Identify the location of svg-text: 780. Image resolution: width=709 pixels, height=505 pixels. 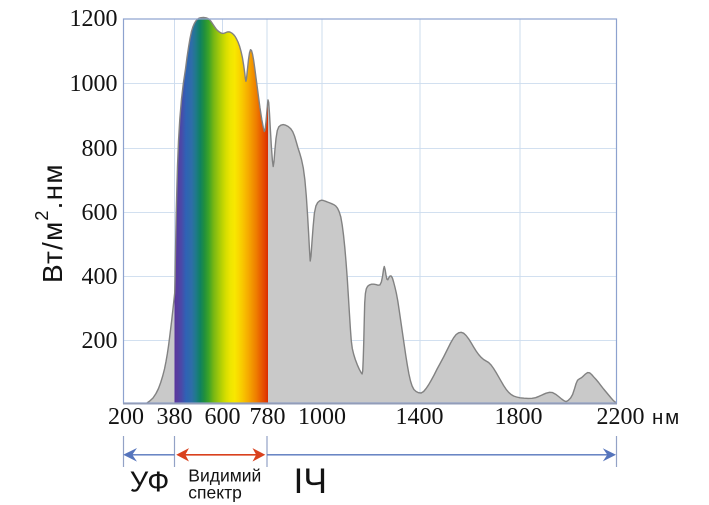
(268, 417).